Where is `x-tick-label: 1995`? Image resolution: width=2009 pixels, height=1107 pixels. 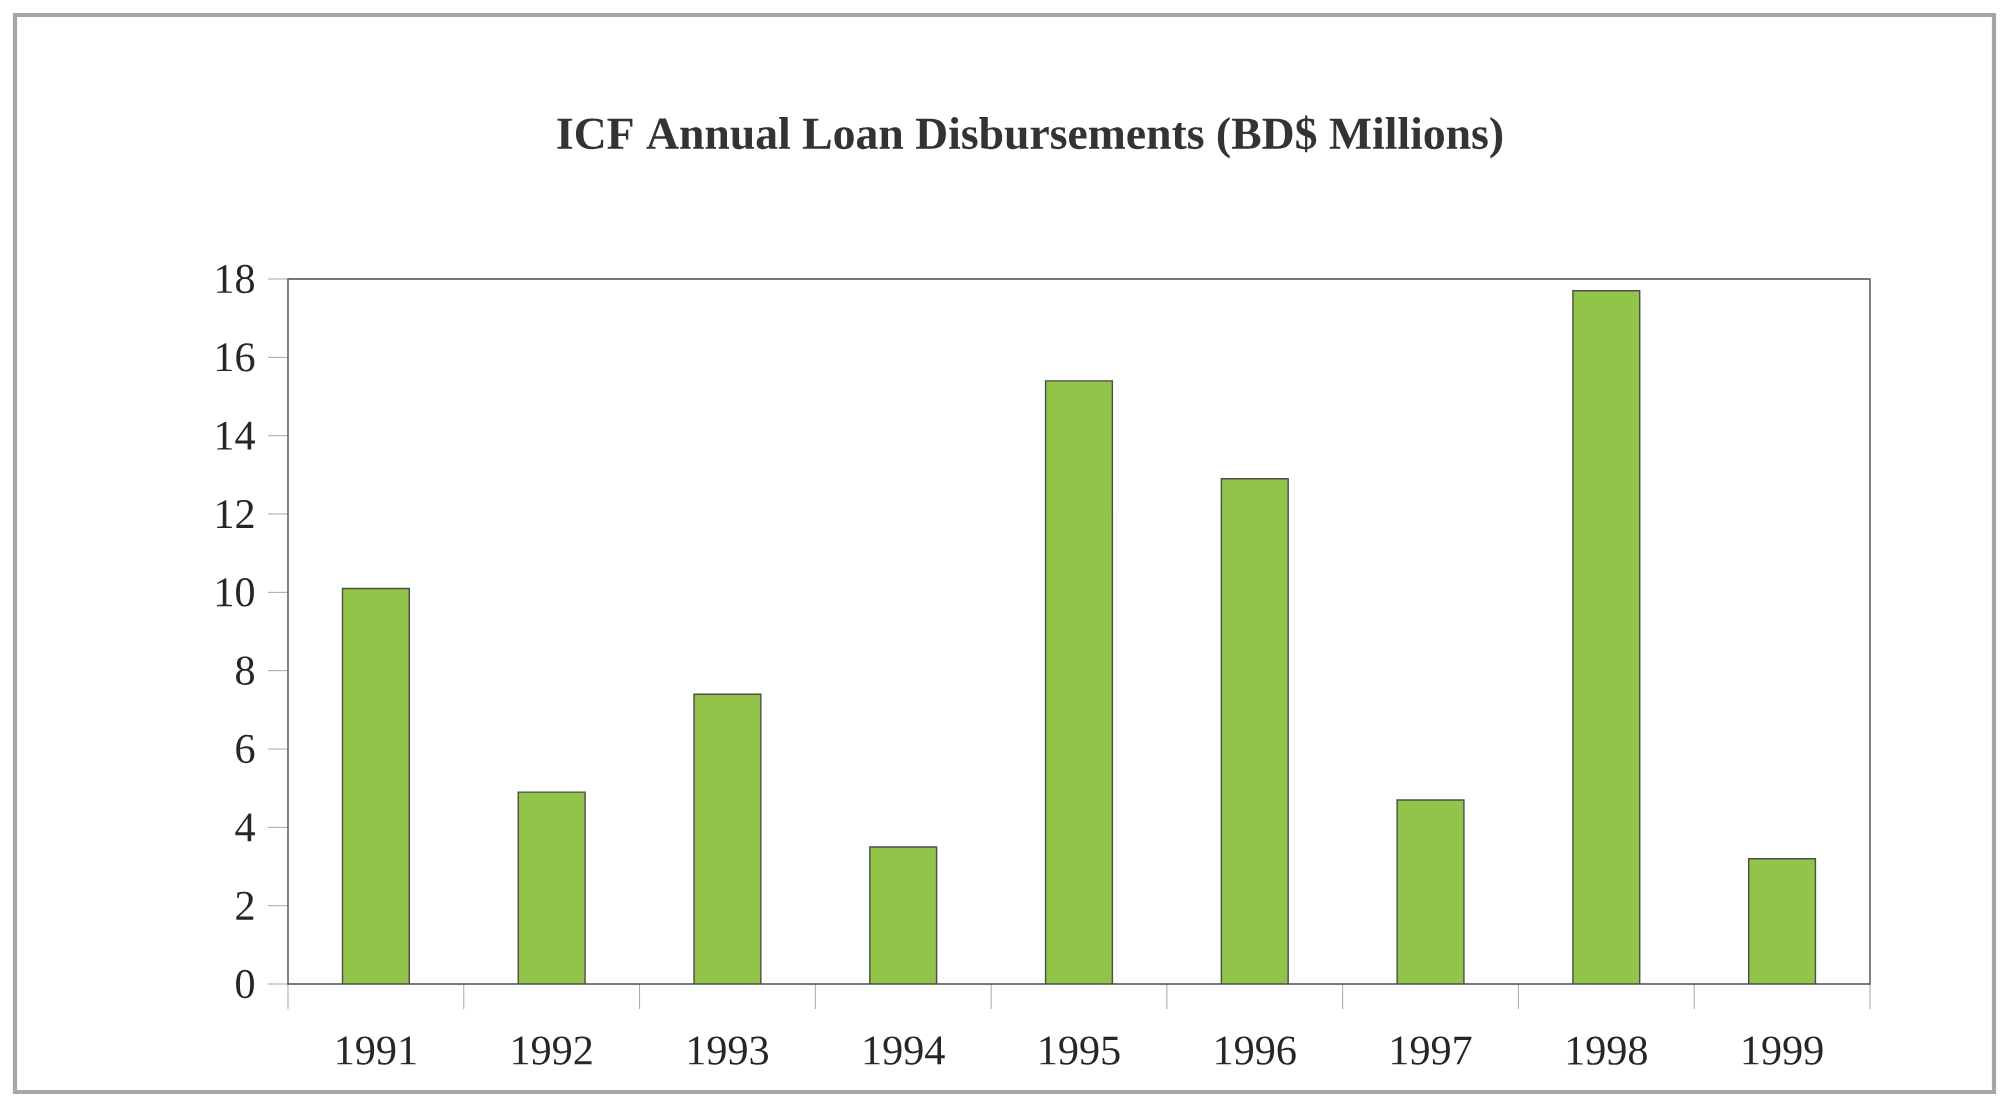
x-tick-label: 1995 is located at coordinates (1080, 1050).